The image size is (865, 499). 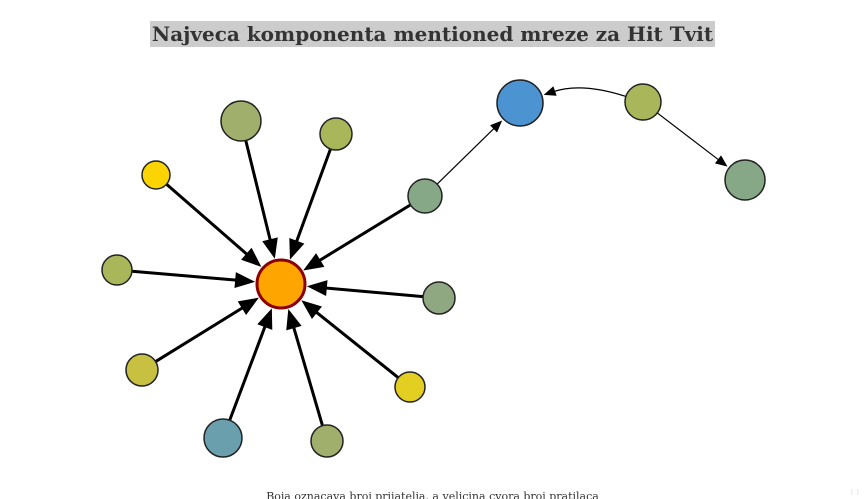 I want to click on graph-node-n12, so click(x=643, y=102).